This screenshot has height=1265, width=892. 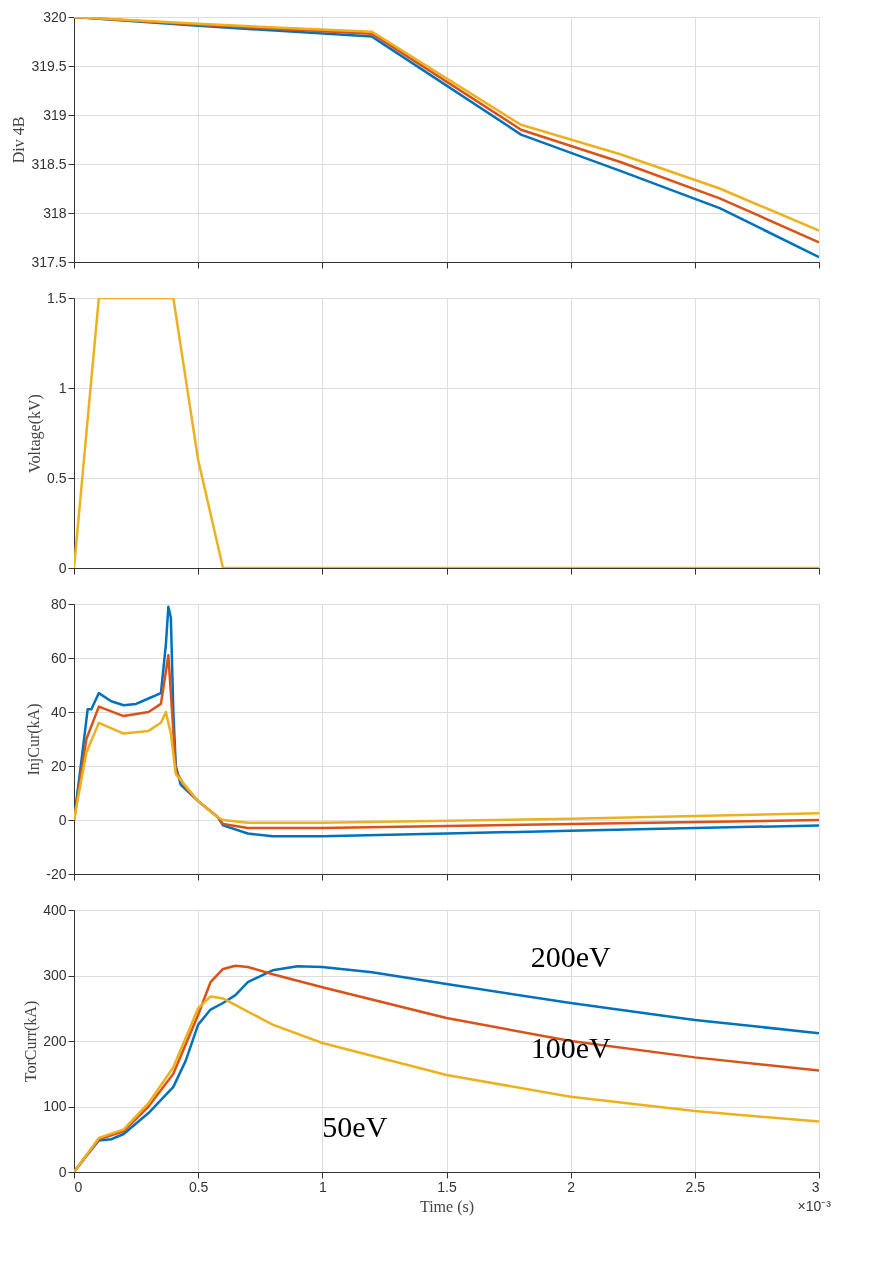 I want to click on series-label: 200eV, so click(x=570, y=957).